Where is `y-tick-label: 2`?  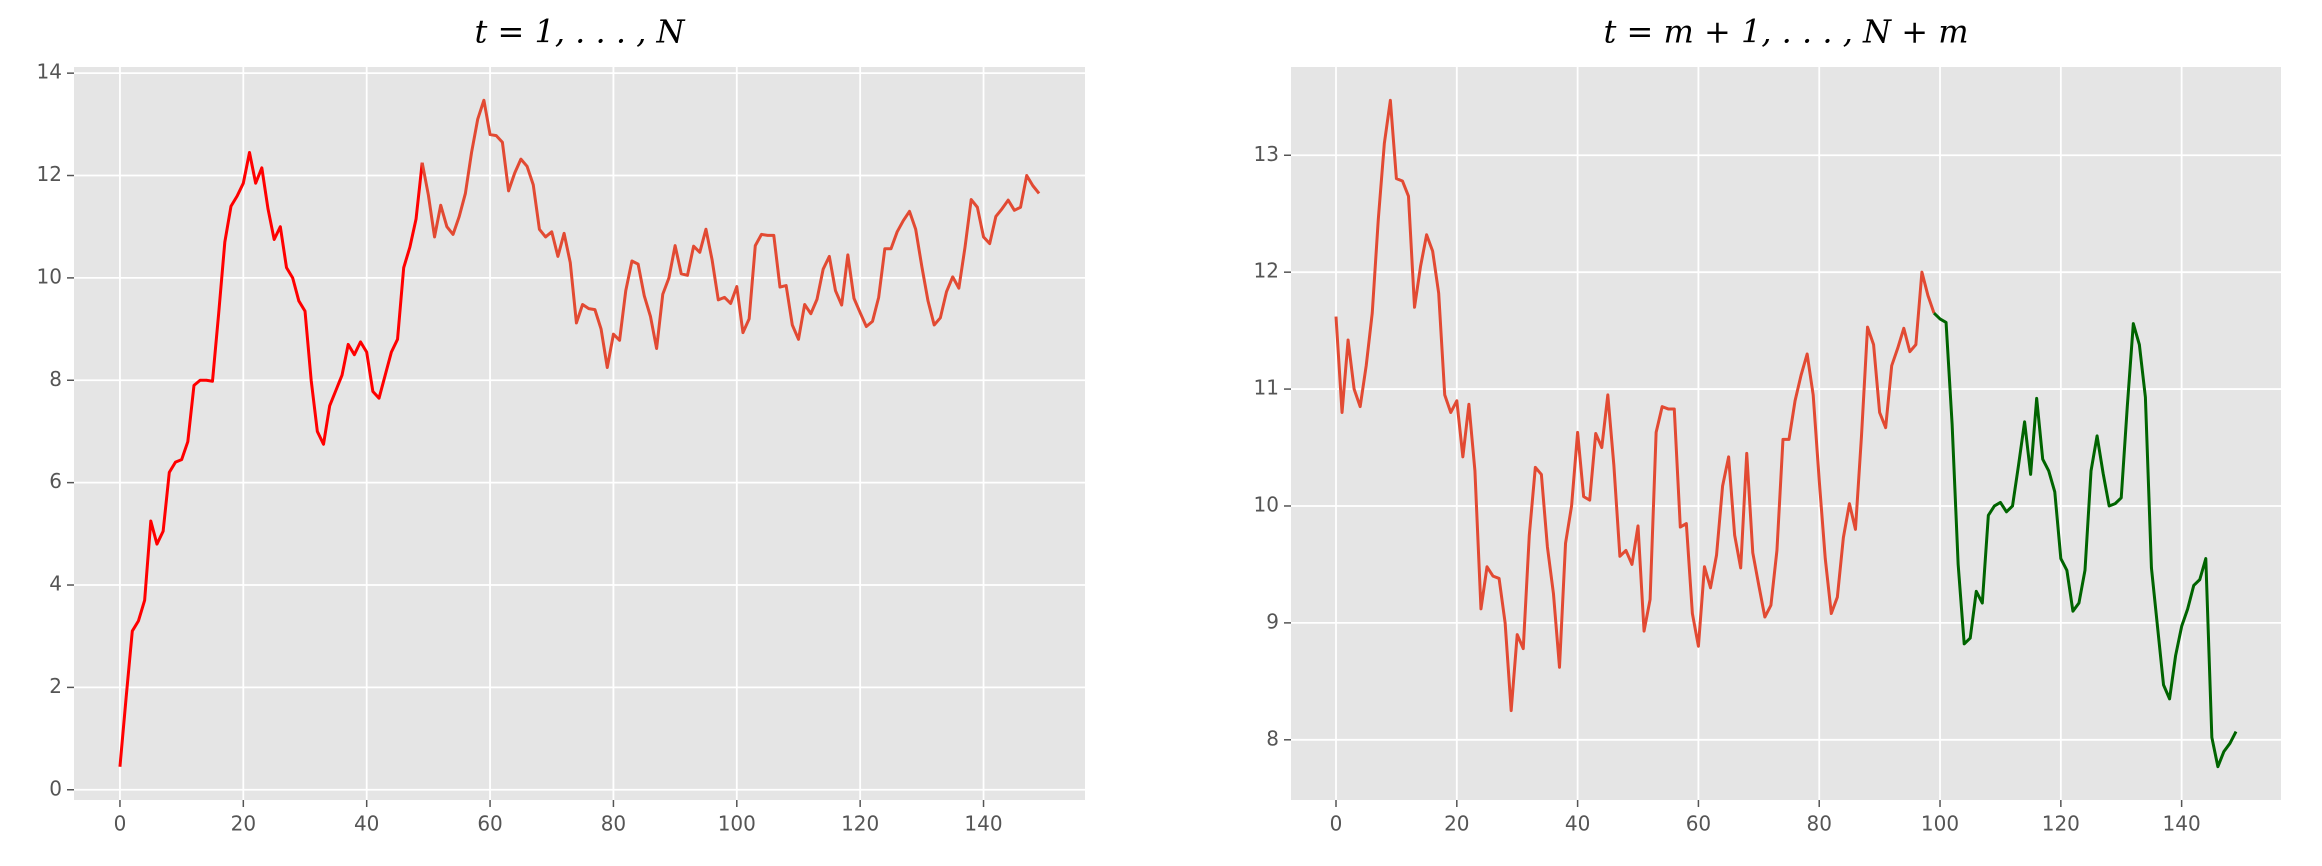 y-tick-label: 2 is located at coordinates (55, 686).